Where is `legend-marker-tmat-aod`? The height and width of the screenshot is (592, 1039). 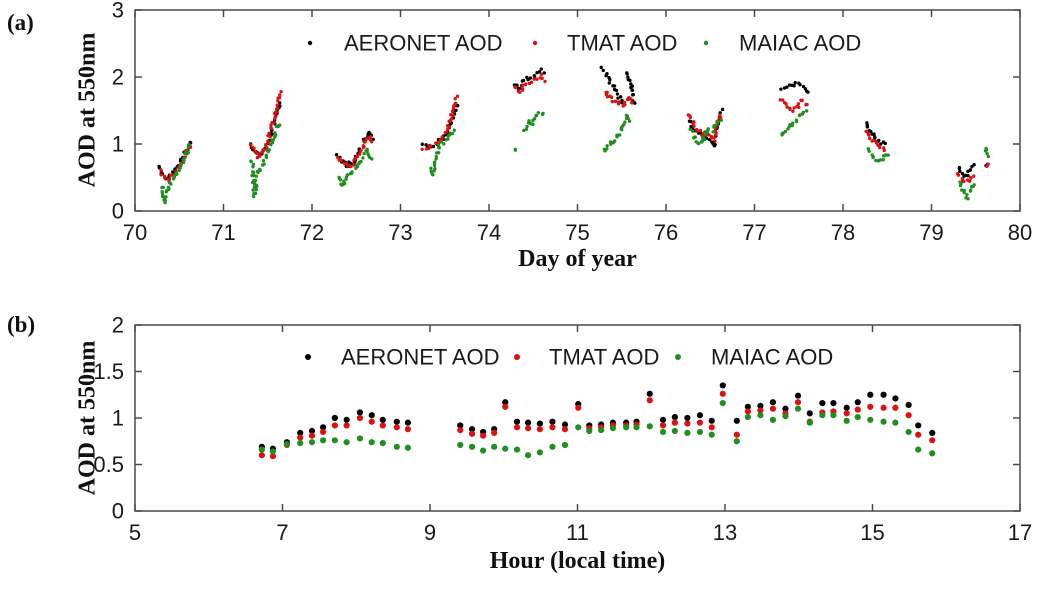
legend-marker-tmat-aod is located at coordinates (517, 357).